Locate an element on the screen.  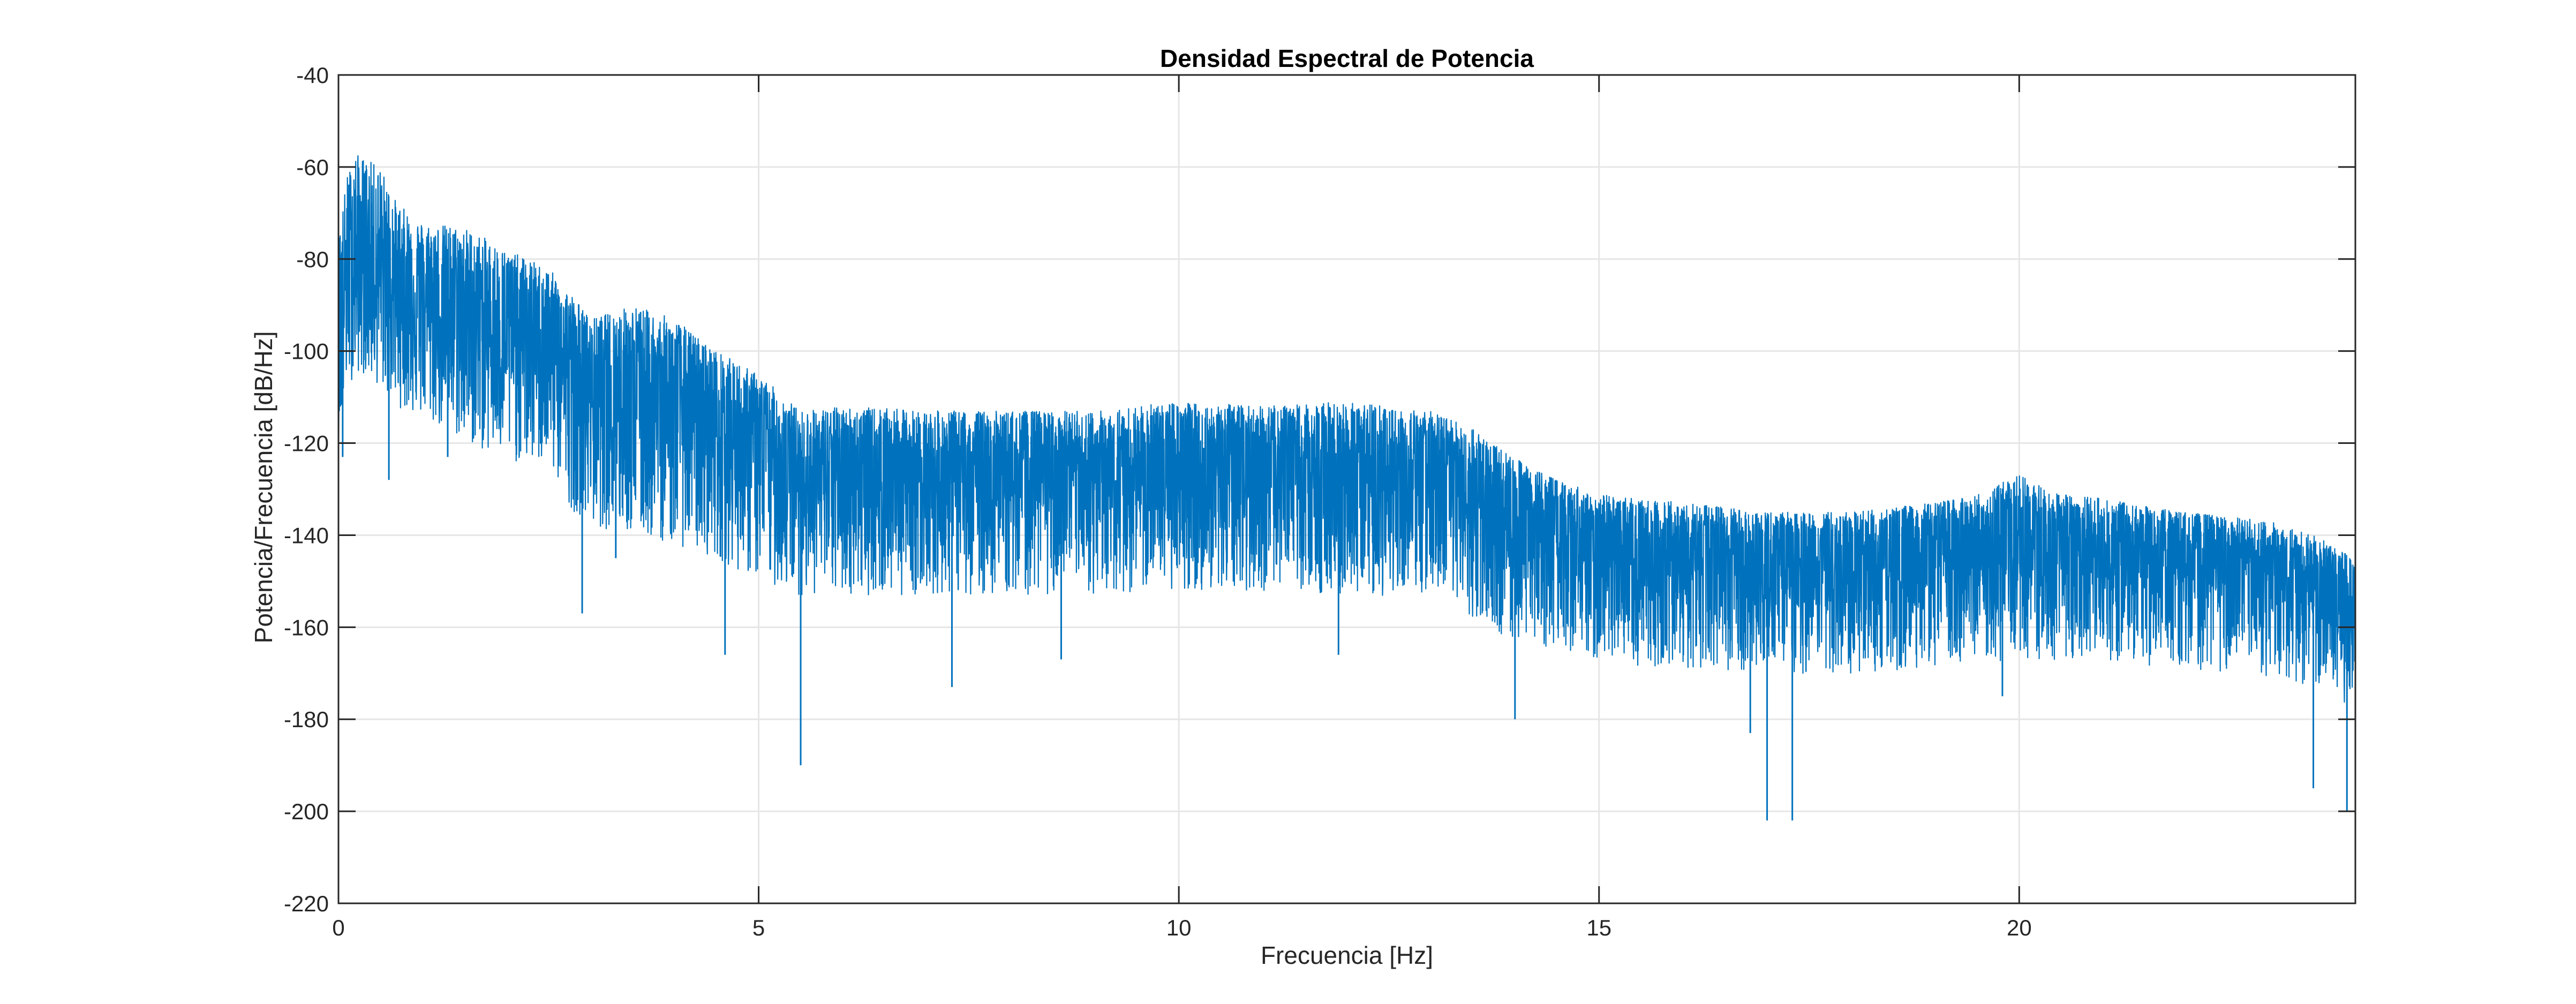
y-tick-label: -220 is located at coordinates (306, 903).